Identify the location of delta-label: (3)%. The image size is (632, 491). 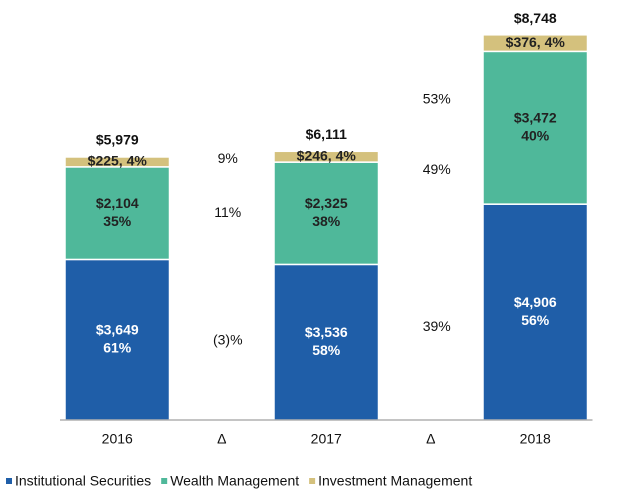
(228, 340).